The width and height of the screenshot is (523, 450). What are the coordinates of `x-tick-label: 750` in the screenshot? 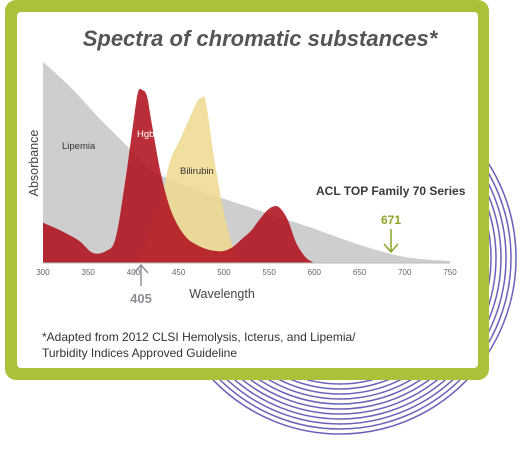 It's located at (450, 272).